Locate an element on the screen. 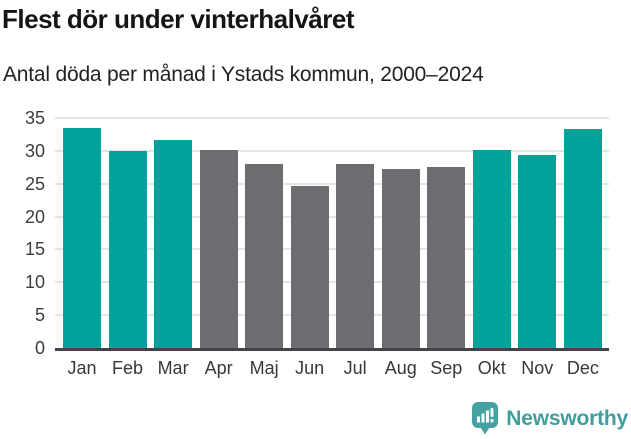  y-tick-label-10: 10 is located at coordinates (34, 282).